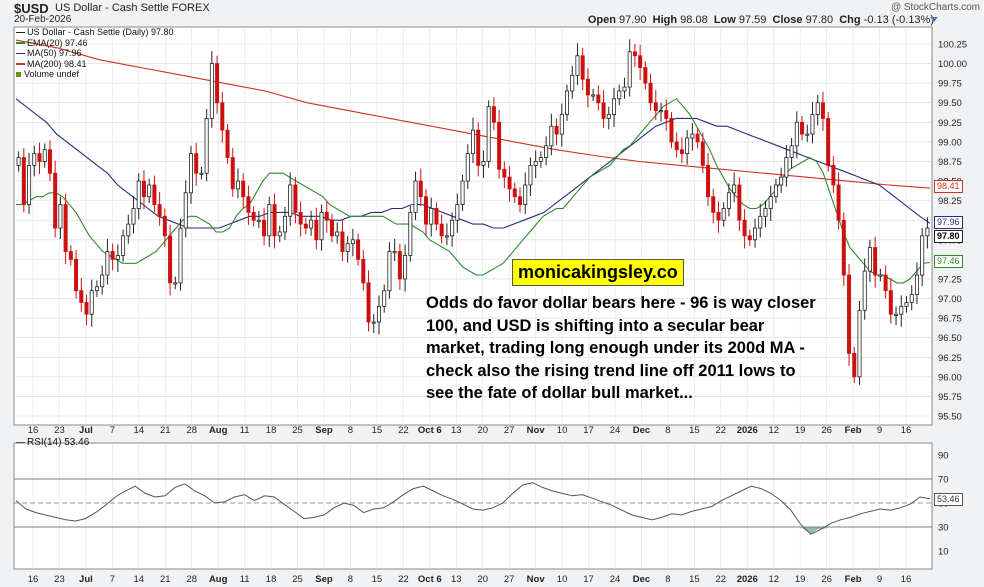 Image resolution: width=984 pixels, height=587 pixels. Describe the element at coordinates (562, 579) in the screenshot. I see `time-tick-label: 10` at that location.